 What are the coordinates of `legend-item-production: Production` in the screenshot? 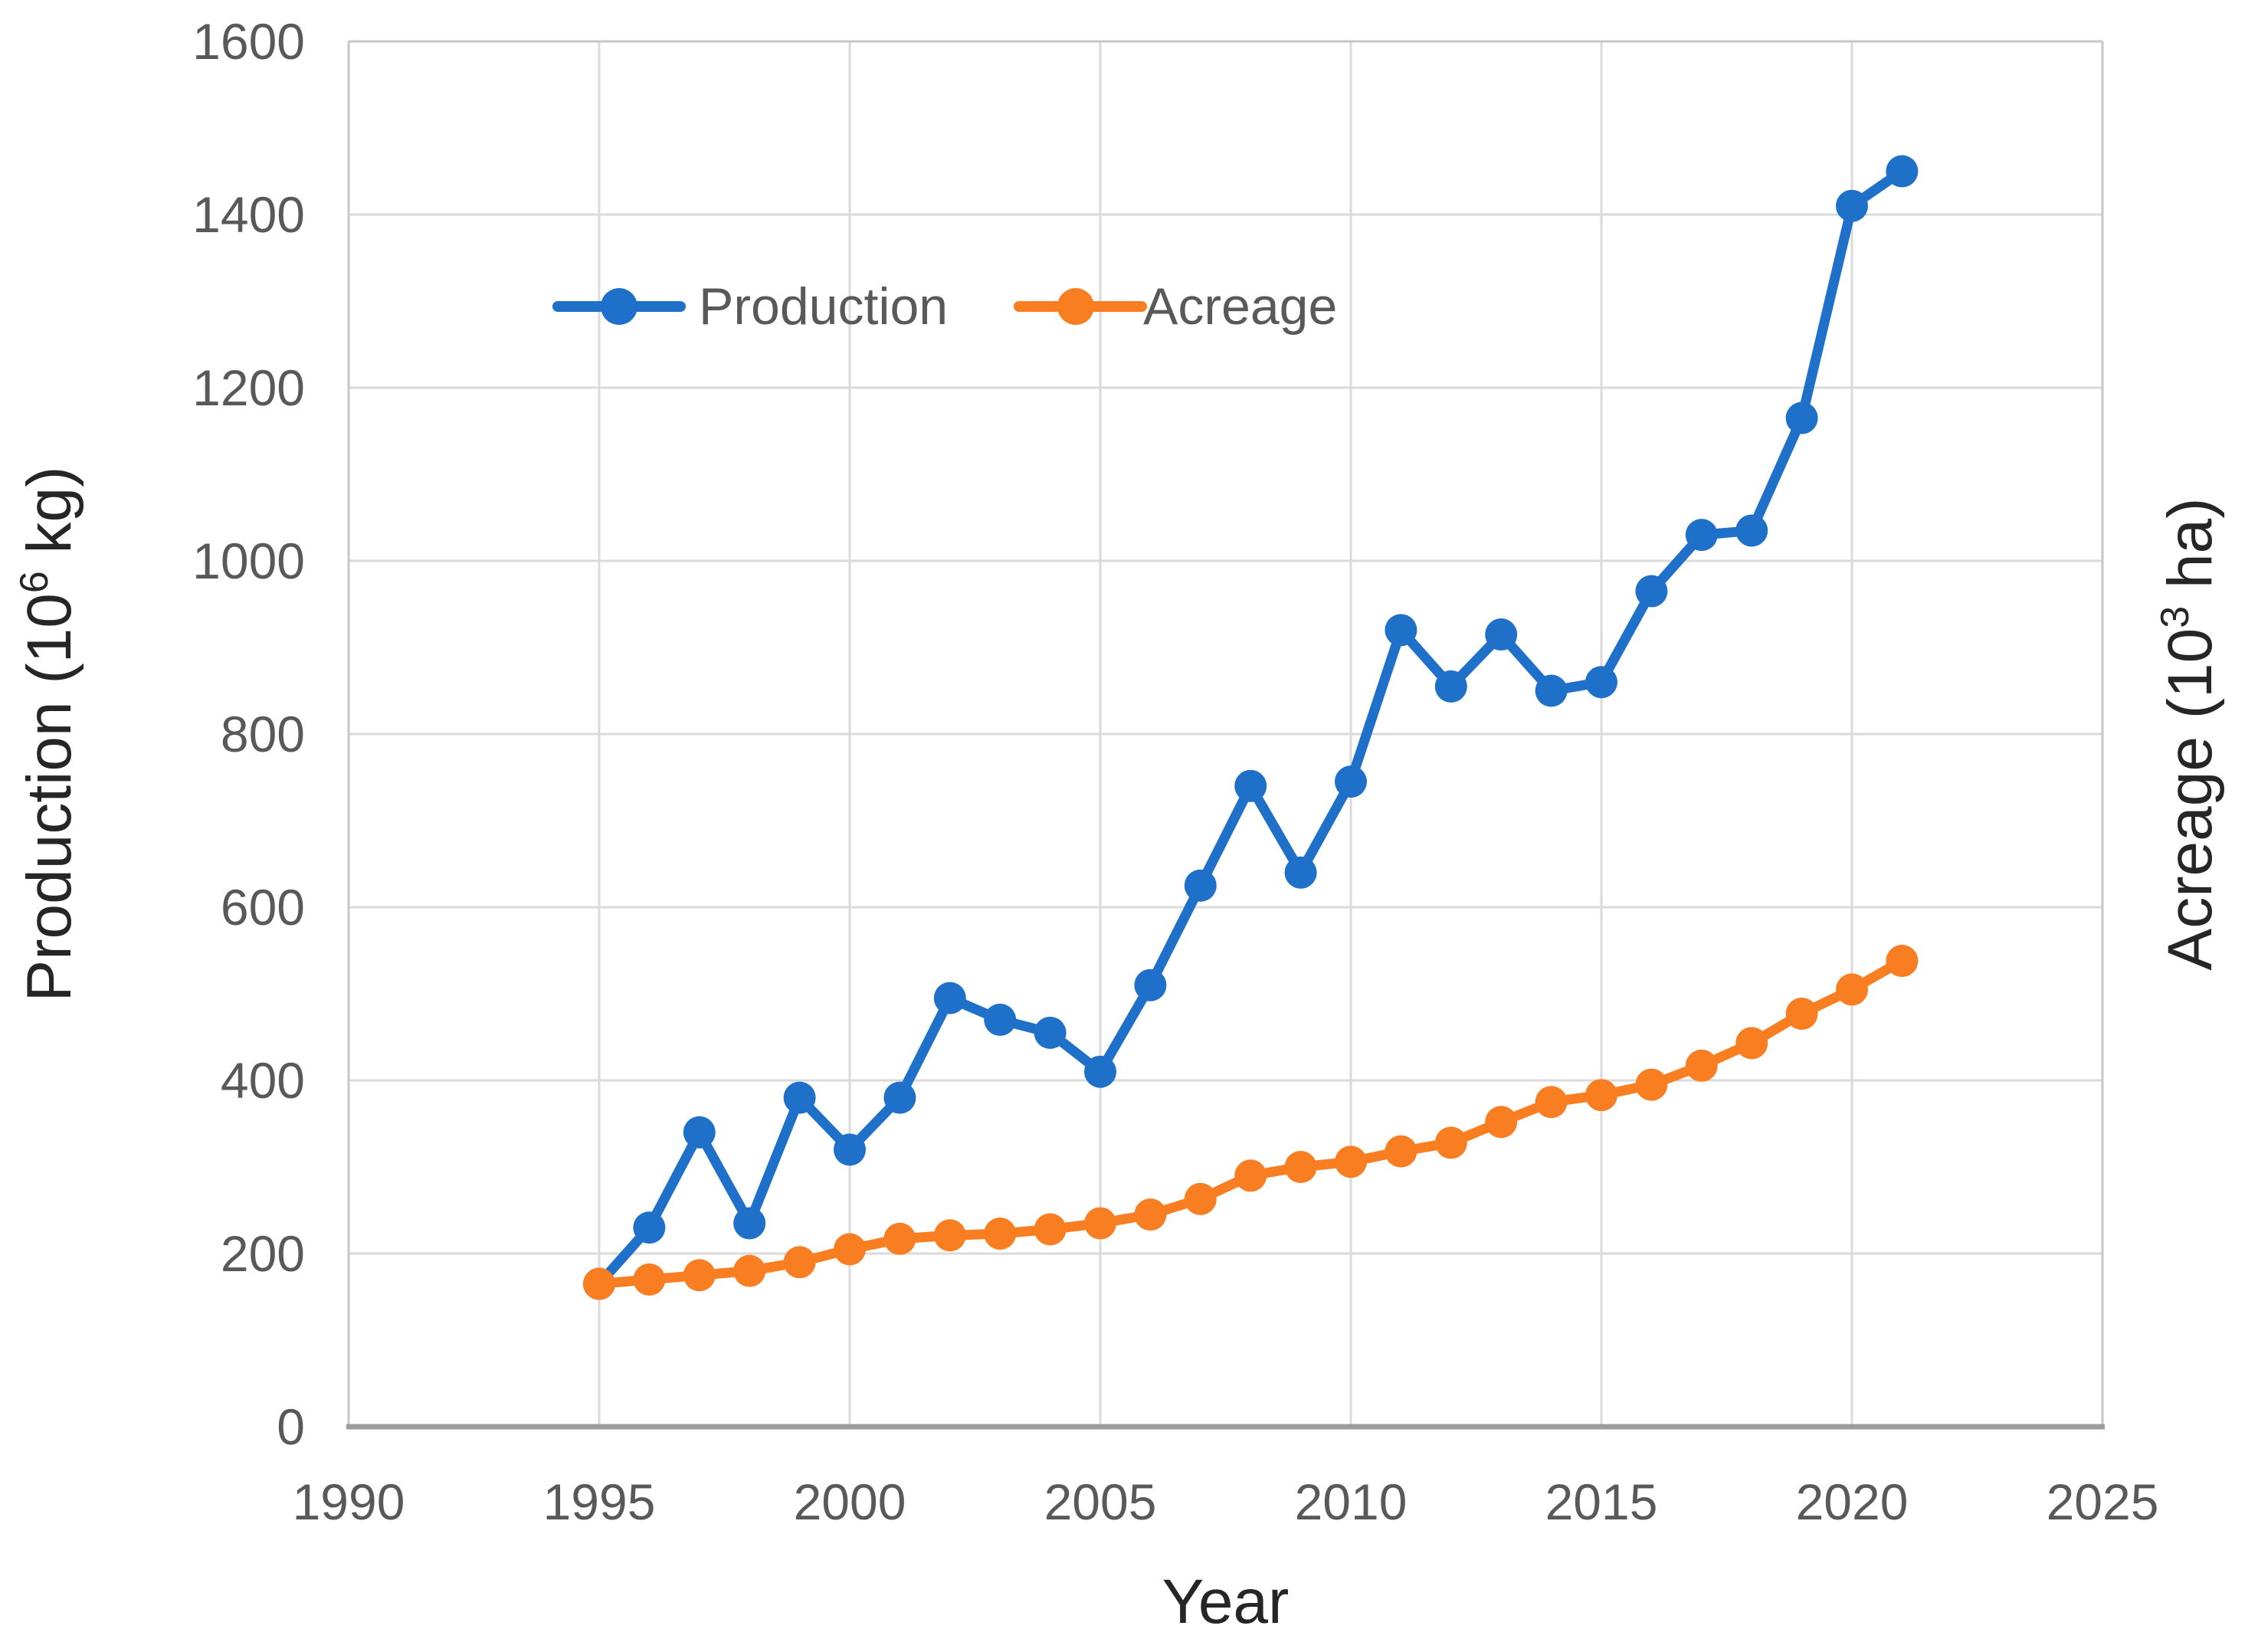 It's located at (750, 307).